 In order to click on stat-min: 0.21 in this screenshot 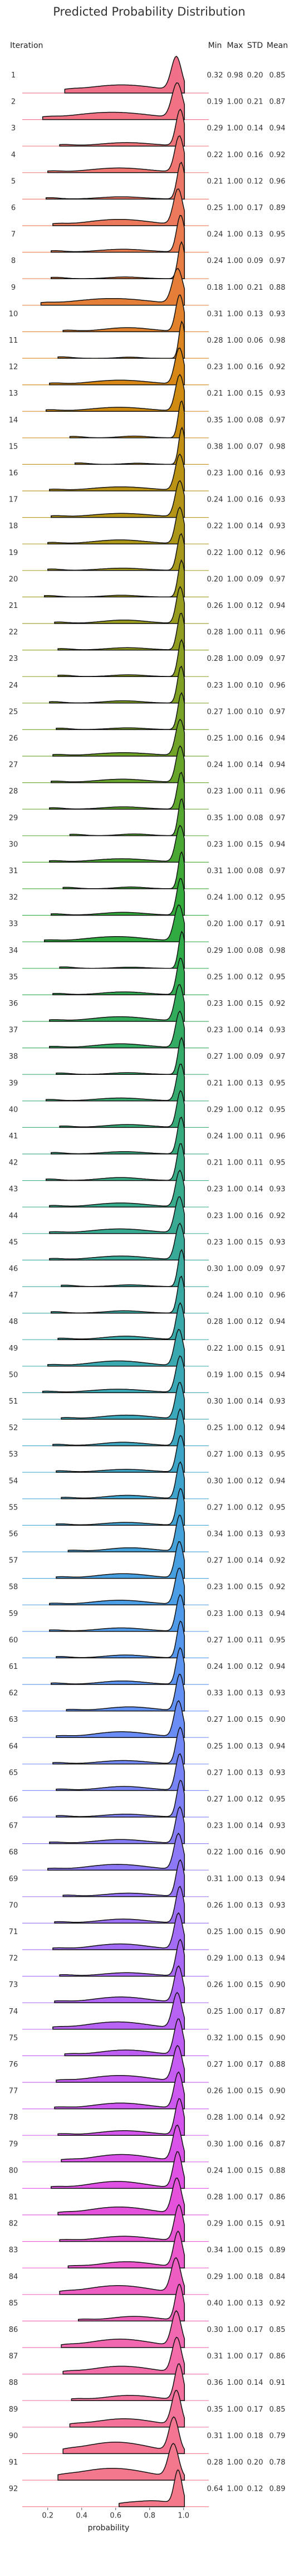, I will do `click(215, 1083)`.